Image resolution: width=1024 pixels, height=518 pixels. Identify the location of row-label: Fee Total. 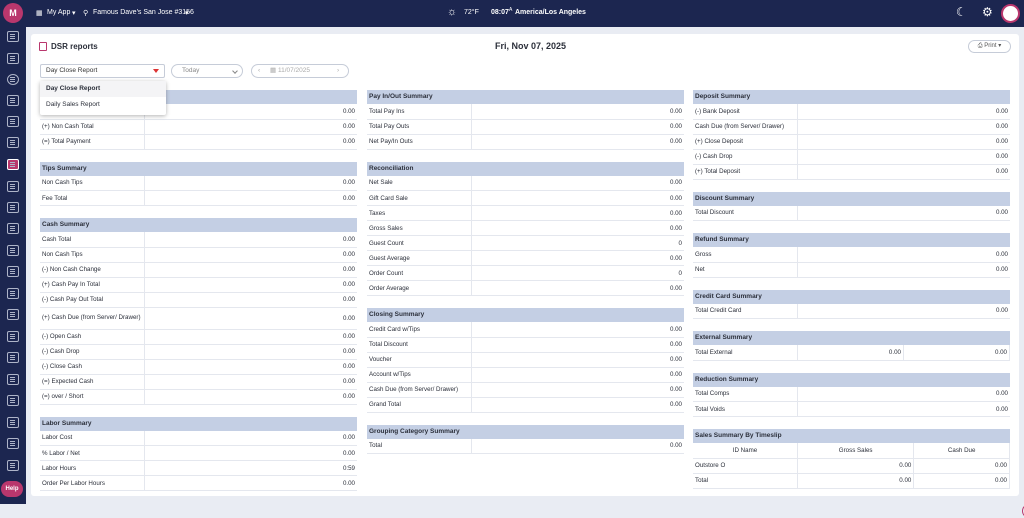
(93, 198).